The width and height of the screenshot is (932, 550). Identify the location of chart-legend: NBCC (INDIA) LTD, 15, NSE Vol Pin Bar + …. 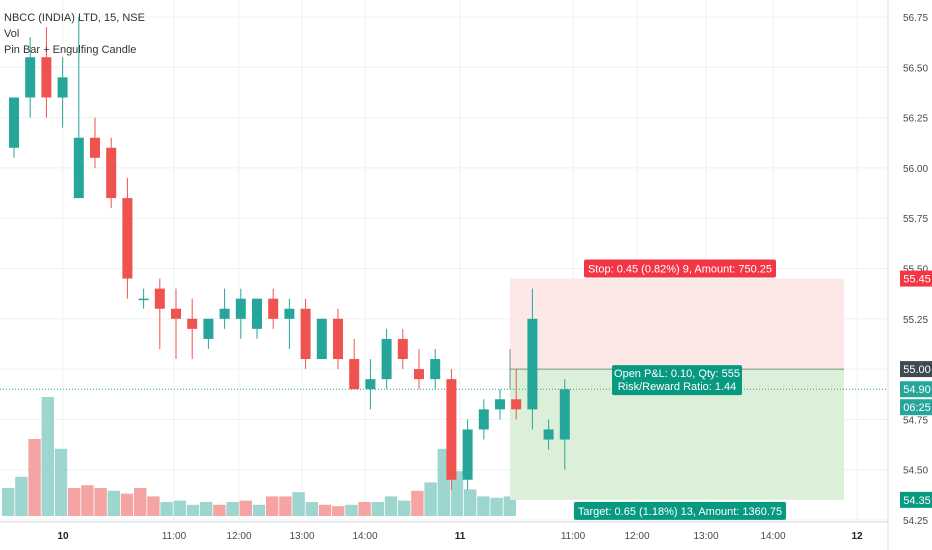
(74, 34).